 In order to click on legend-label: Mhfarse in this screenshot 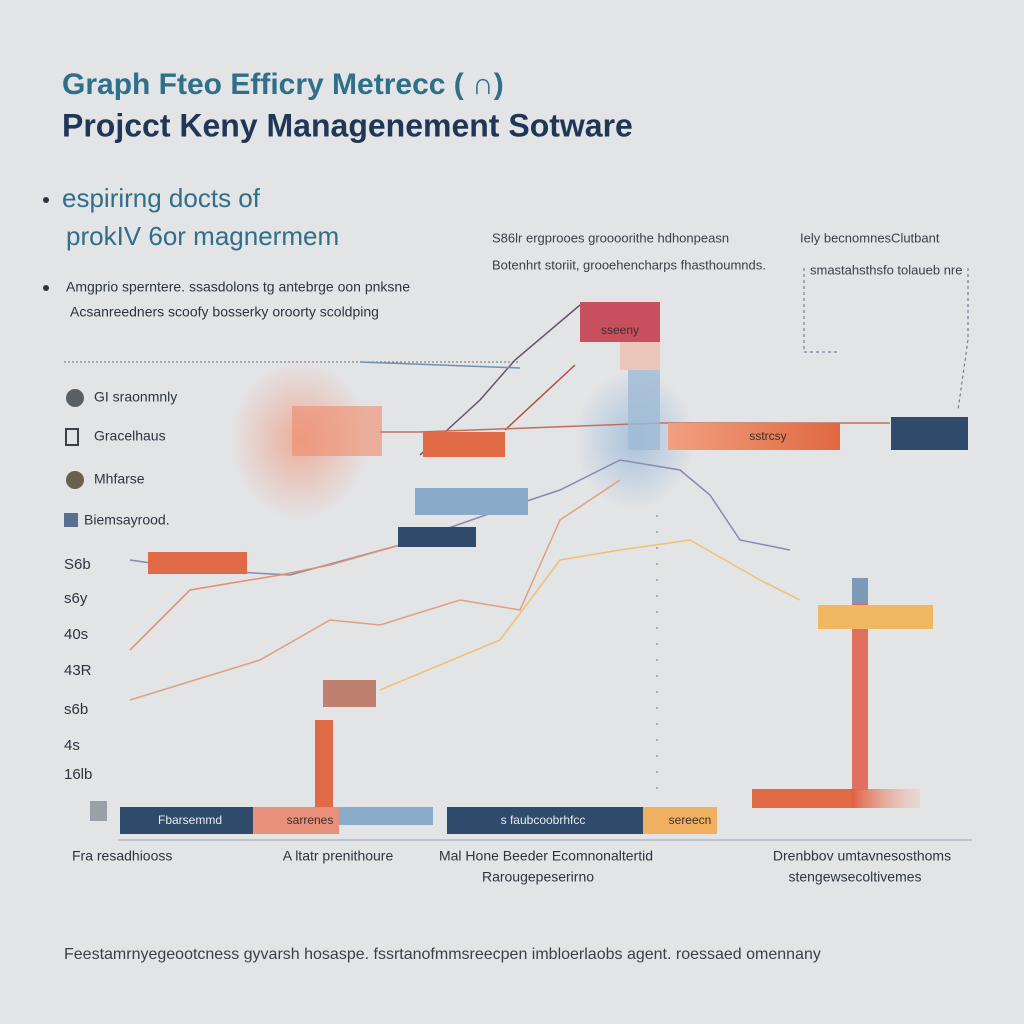, I will do `click(119, 479)`.